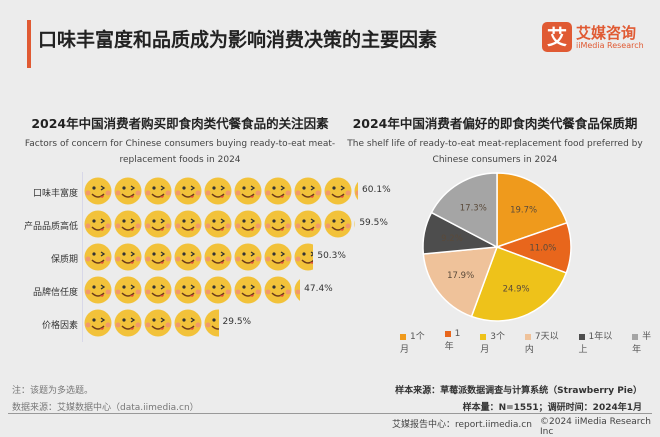  I want to click on report-center: 艾媒报告中心：report.iimedia.cn, so click(462, 425).